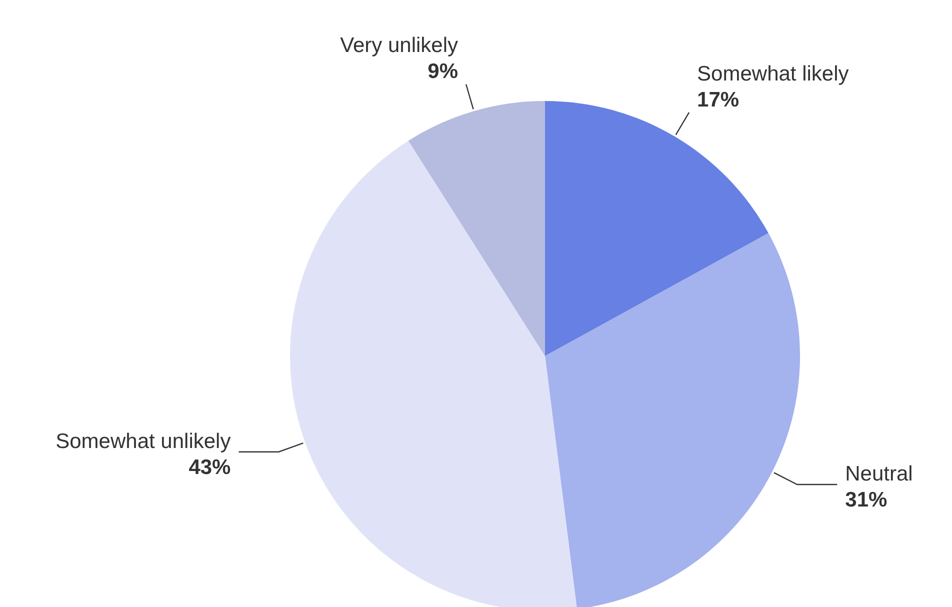 The height and width of the screenshot is (607, 952). What do you see at coordinates (718, 100) in the screenshot?
I see `data-label: 17%` at bounding box center [718, 100].